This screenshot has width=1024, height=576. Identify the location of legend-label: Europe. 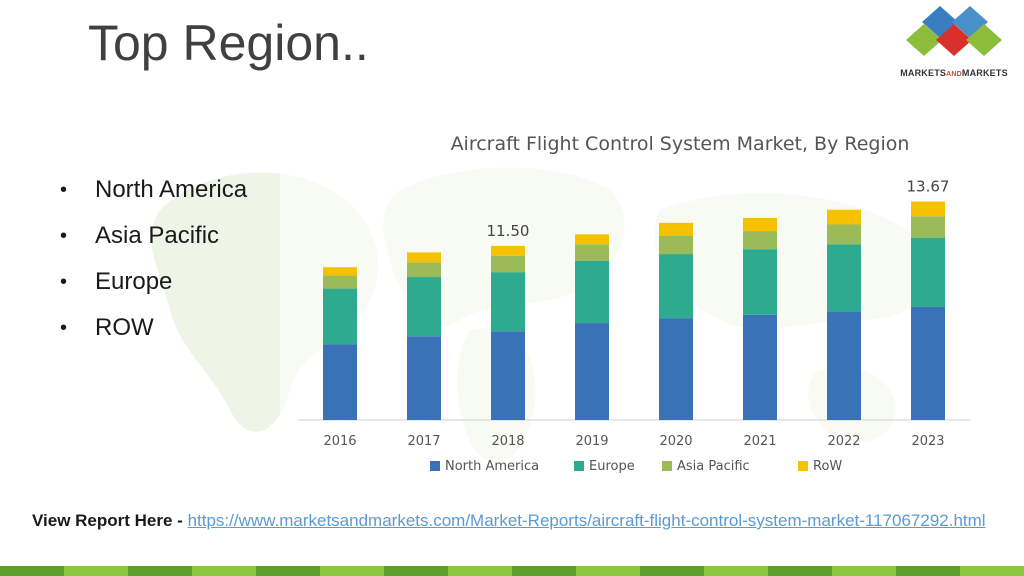
(612, 466).